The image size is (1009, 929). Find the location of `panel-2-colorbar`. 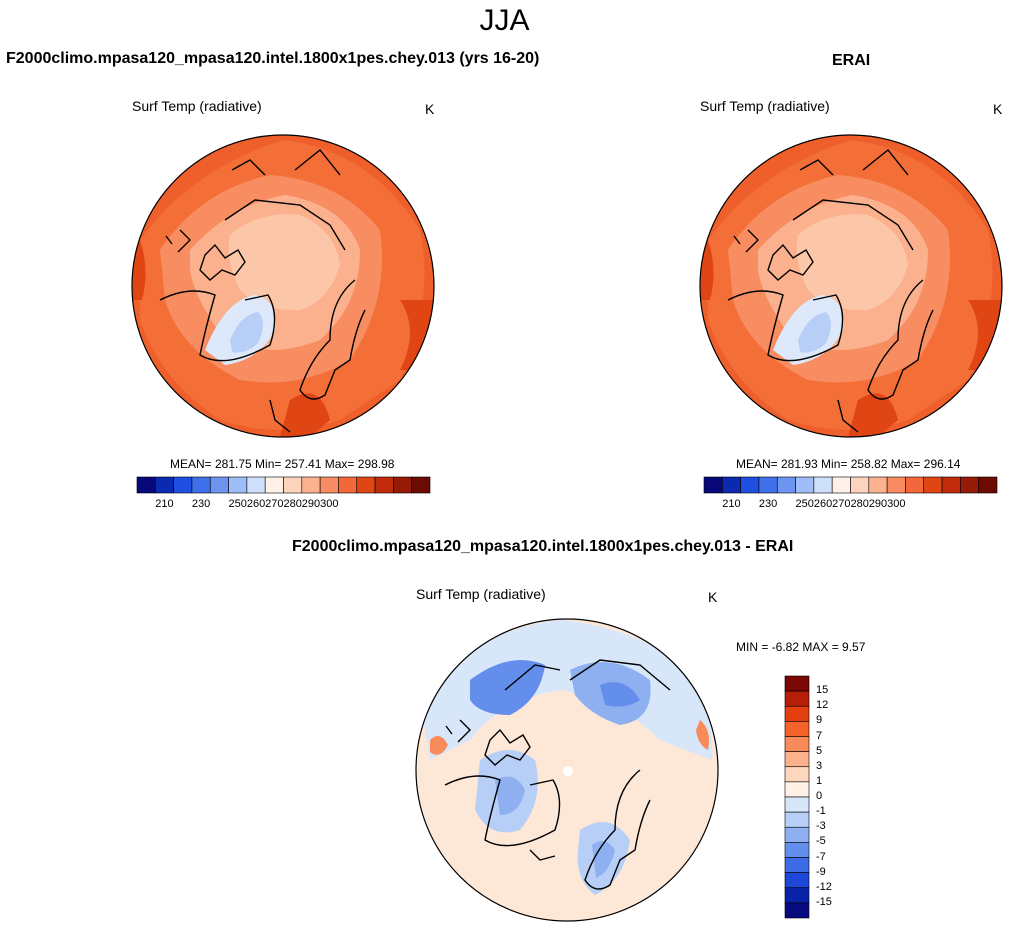

panel-2-colorbar is located at coordinates (850, 485).